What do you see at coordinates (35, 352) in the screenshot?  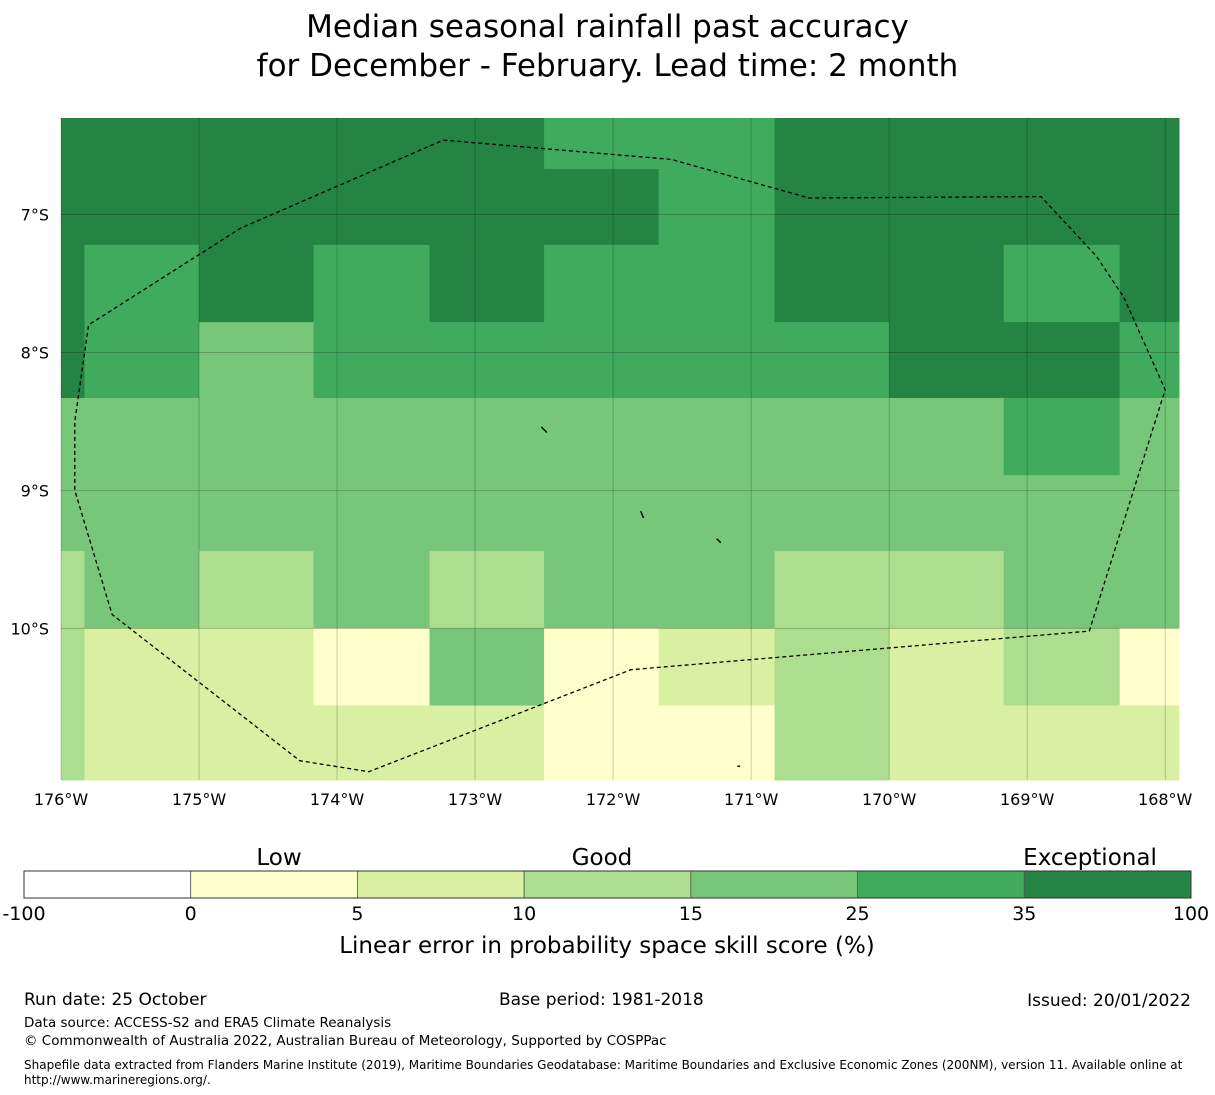 I see `latitude-tick-label: 8°S` at bounding box center [35, 352].